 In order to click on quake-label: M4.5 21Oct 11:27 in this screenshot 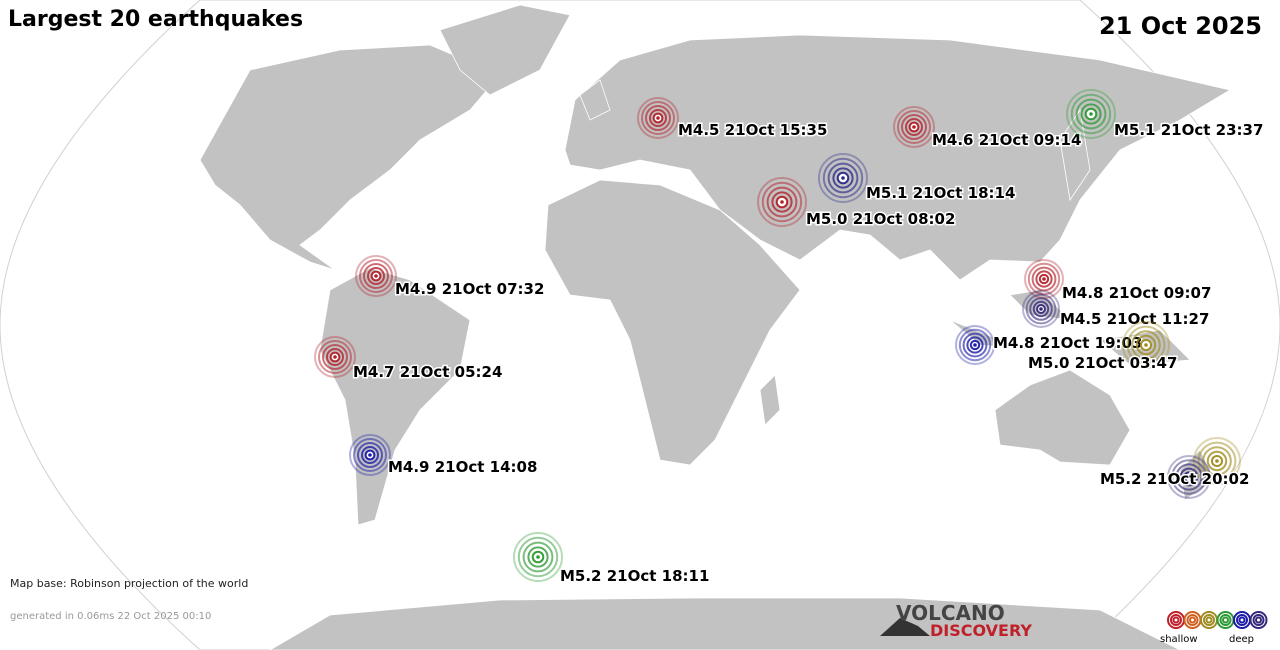, I will do `click(1134, 319)`.